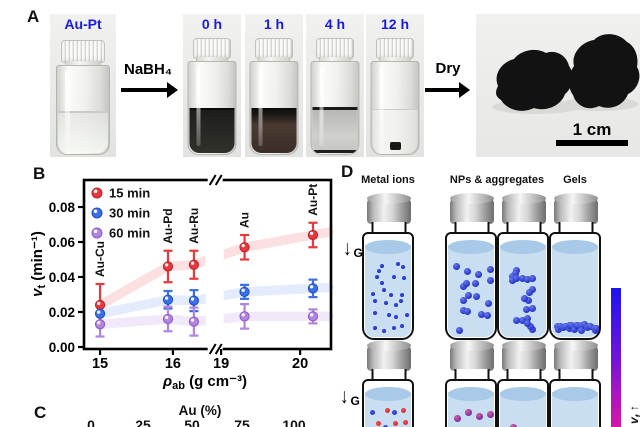  I want to click on y-axis-label: vt (min⁻¹), so click(38, 264).